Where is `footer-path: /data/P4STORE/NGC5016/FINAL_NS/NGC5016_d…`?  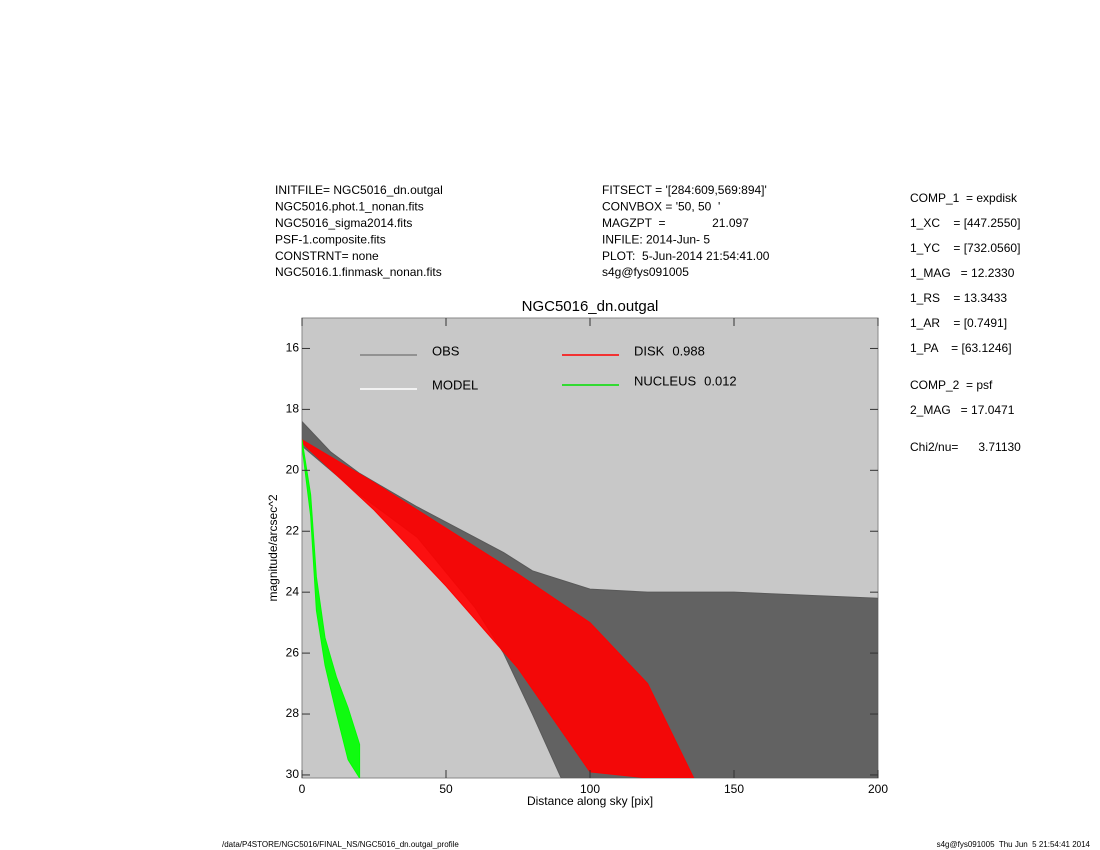
footer-path: /data/P4STORE/NGC5016/FINAL_NS/NGC5016_d… is located at coordinates (340, 844).